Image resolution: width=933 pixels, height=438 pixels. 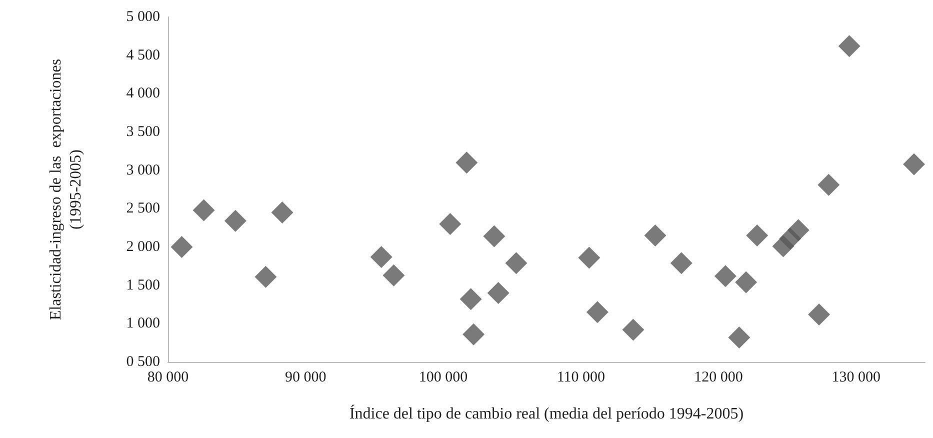 What do you see at coordinates (66, 189) in the screenshot?
I see `y-axis-title: Elasticidad-ingreso de las exportaciones (1995-2005)` at bounding box center [66, 189].